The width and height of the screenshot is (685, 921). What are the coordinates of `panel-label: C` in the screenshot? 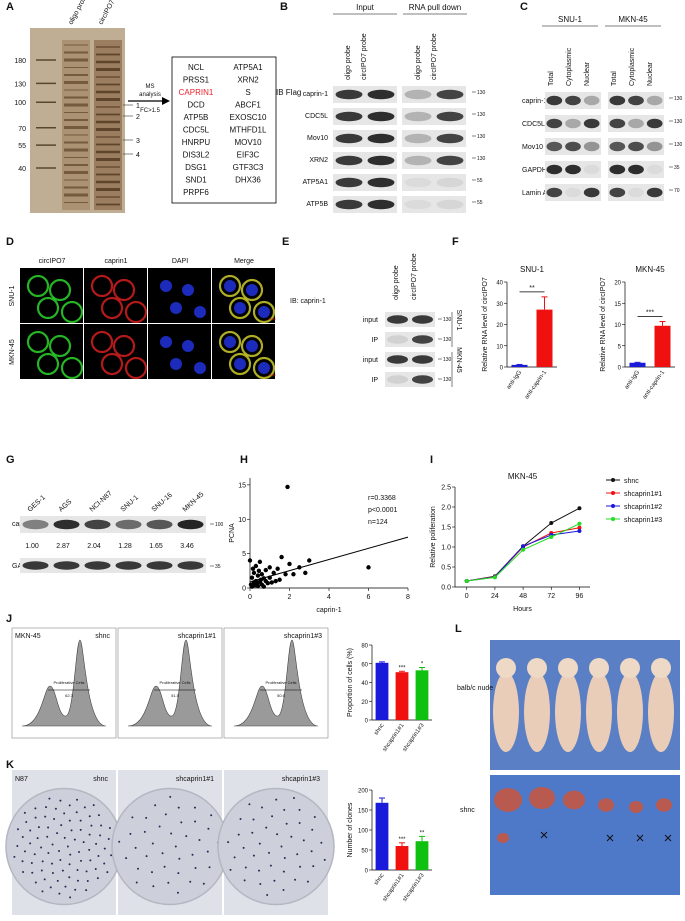 It's located at (524, 7).